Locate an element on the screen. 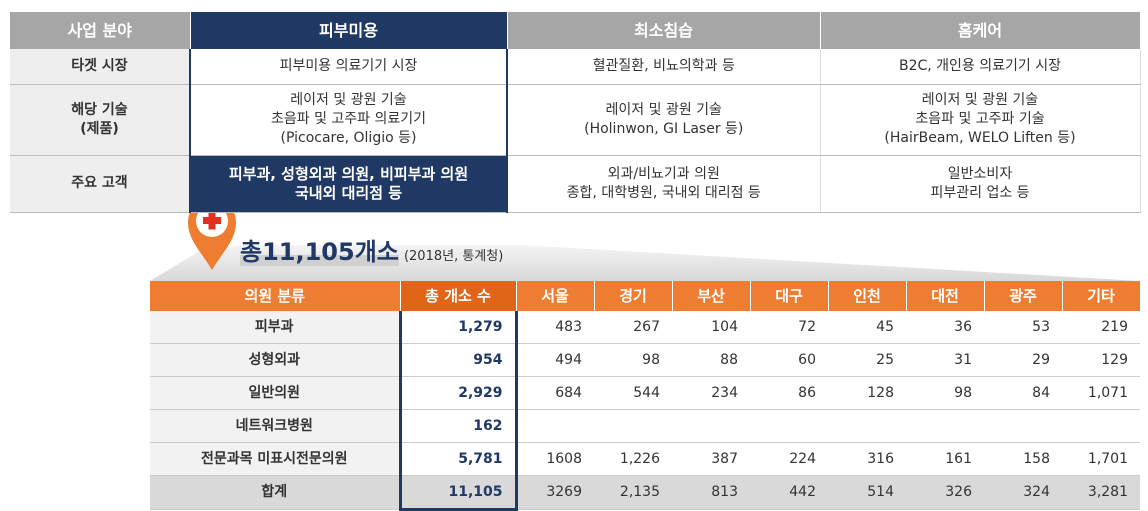 The height and width of the screenshot is (511, 1148). cell: 2,929 is located at coordinates (458, 393).